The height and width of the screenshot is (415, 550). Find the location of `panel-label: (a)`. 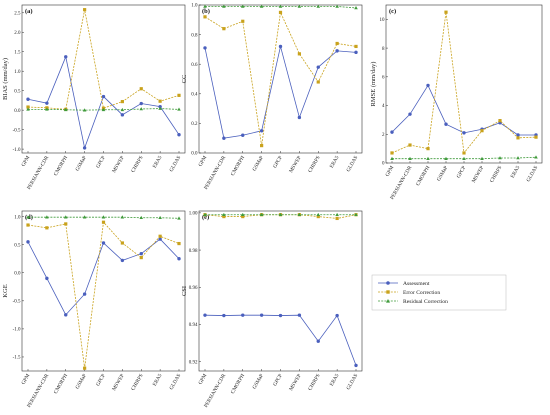

panel-label: (a) is located at coordinates (29, 11).